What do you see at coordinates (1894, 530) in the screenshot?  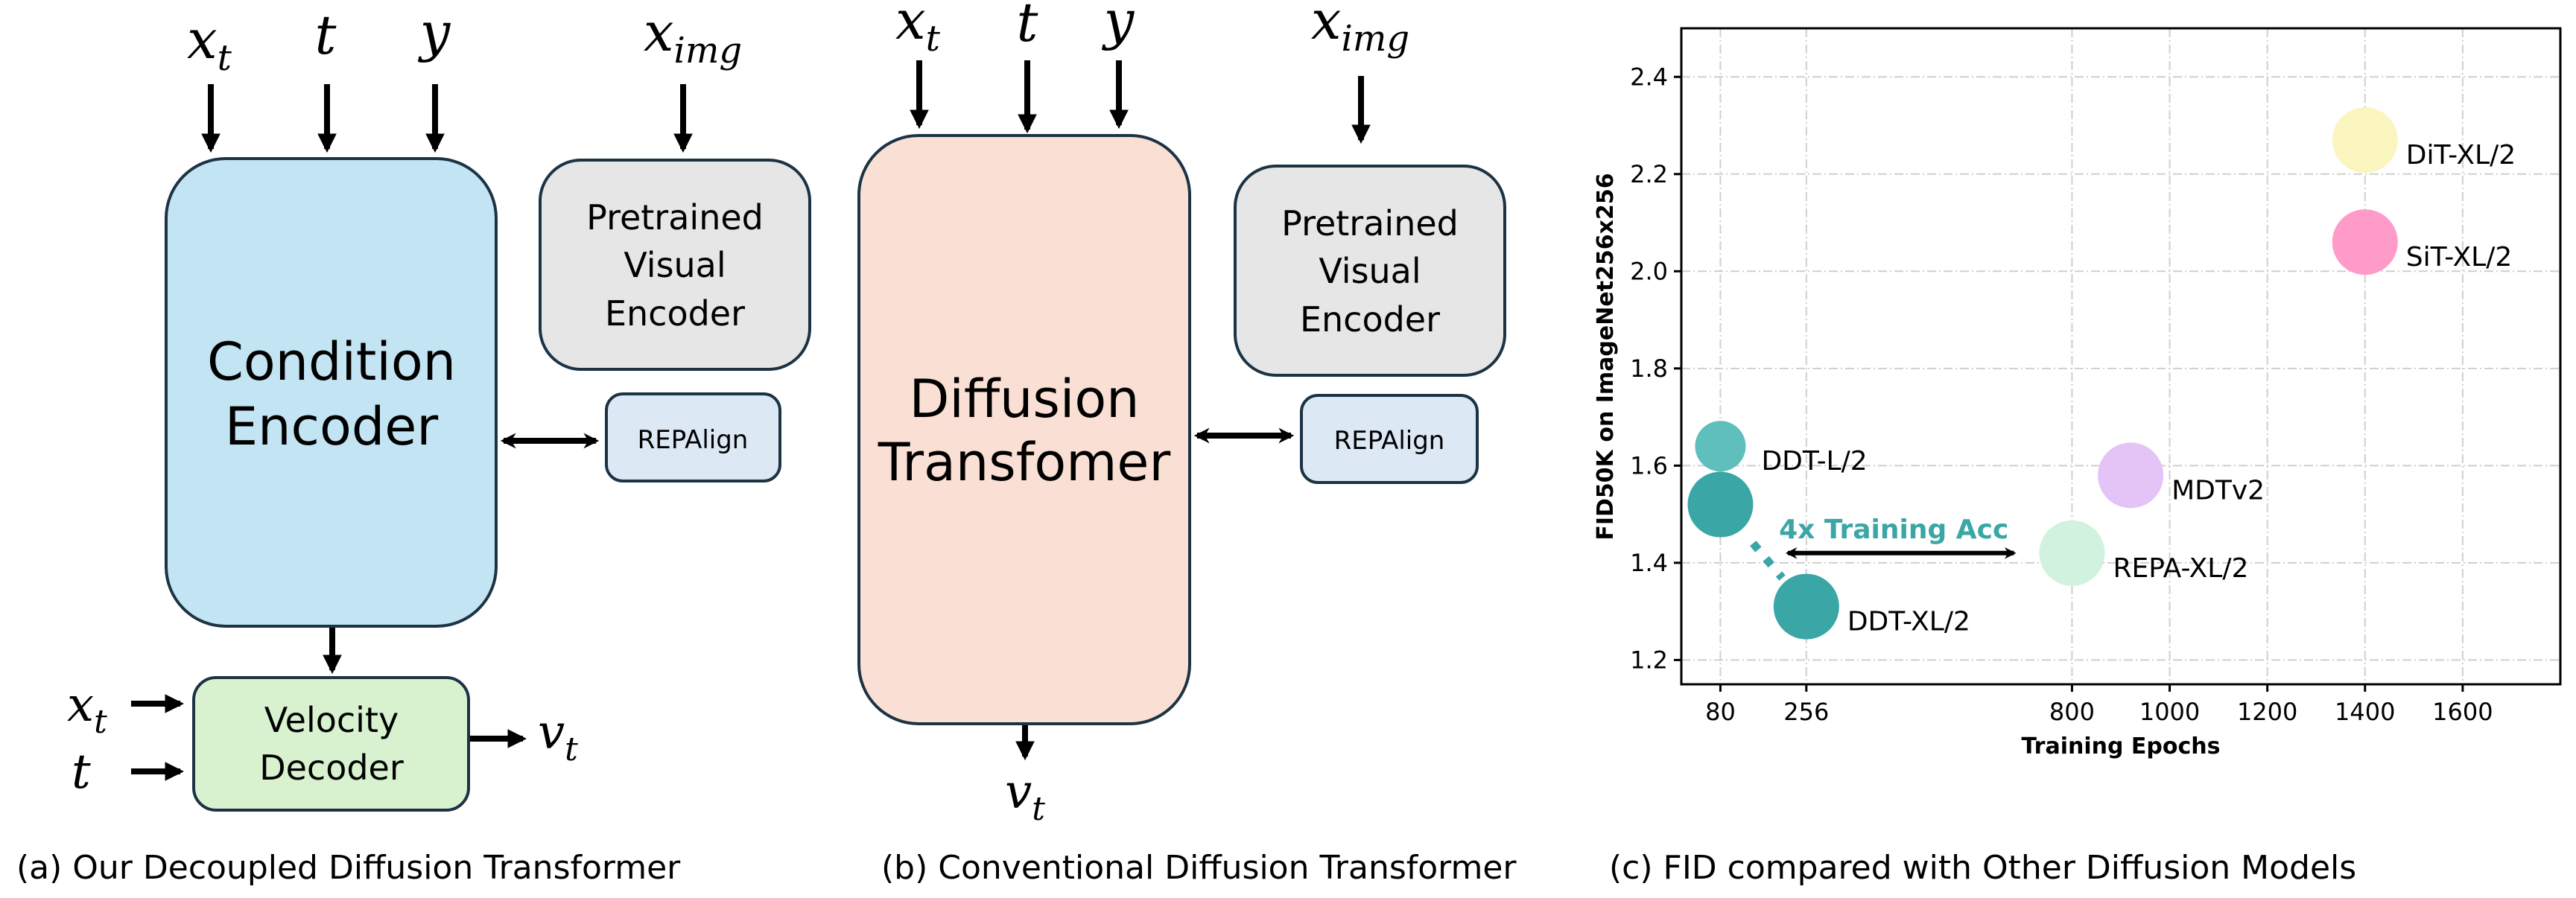 I see `annotation-label: 4x Training Acc` at bounding box center [1894, 530].